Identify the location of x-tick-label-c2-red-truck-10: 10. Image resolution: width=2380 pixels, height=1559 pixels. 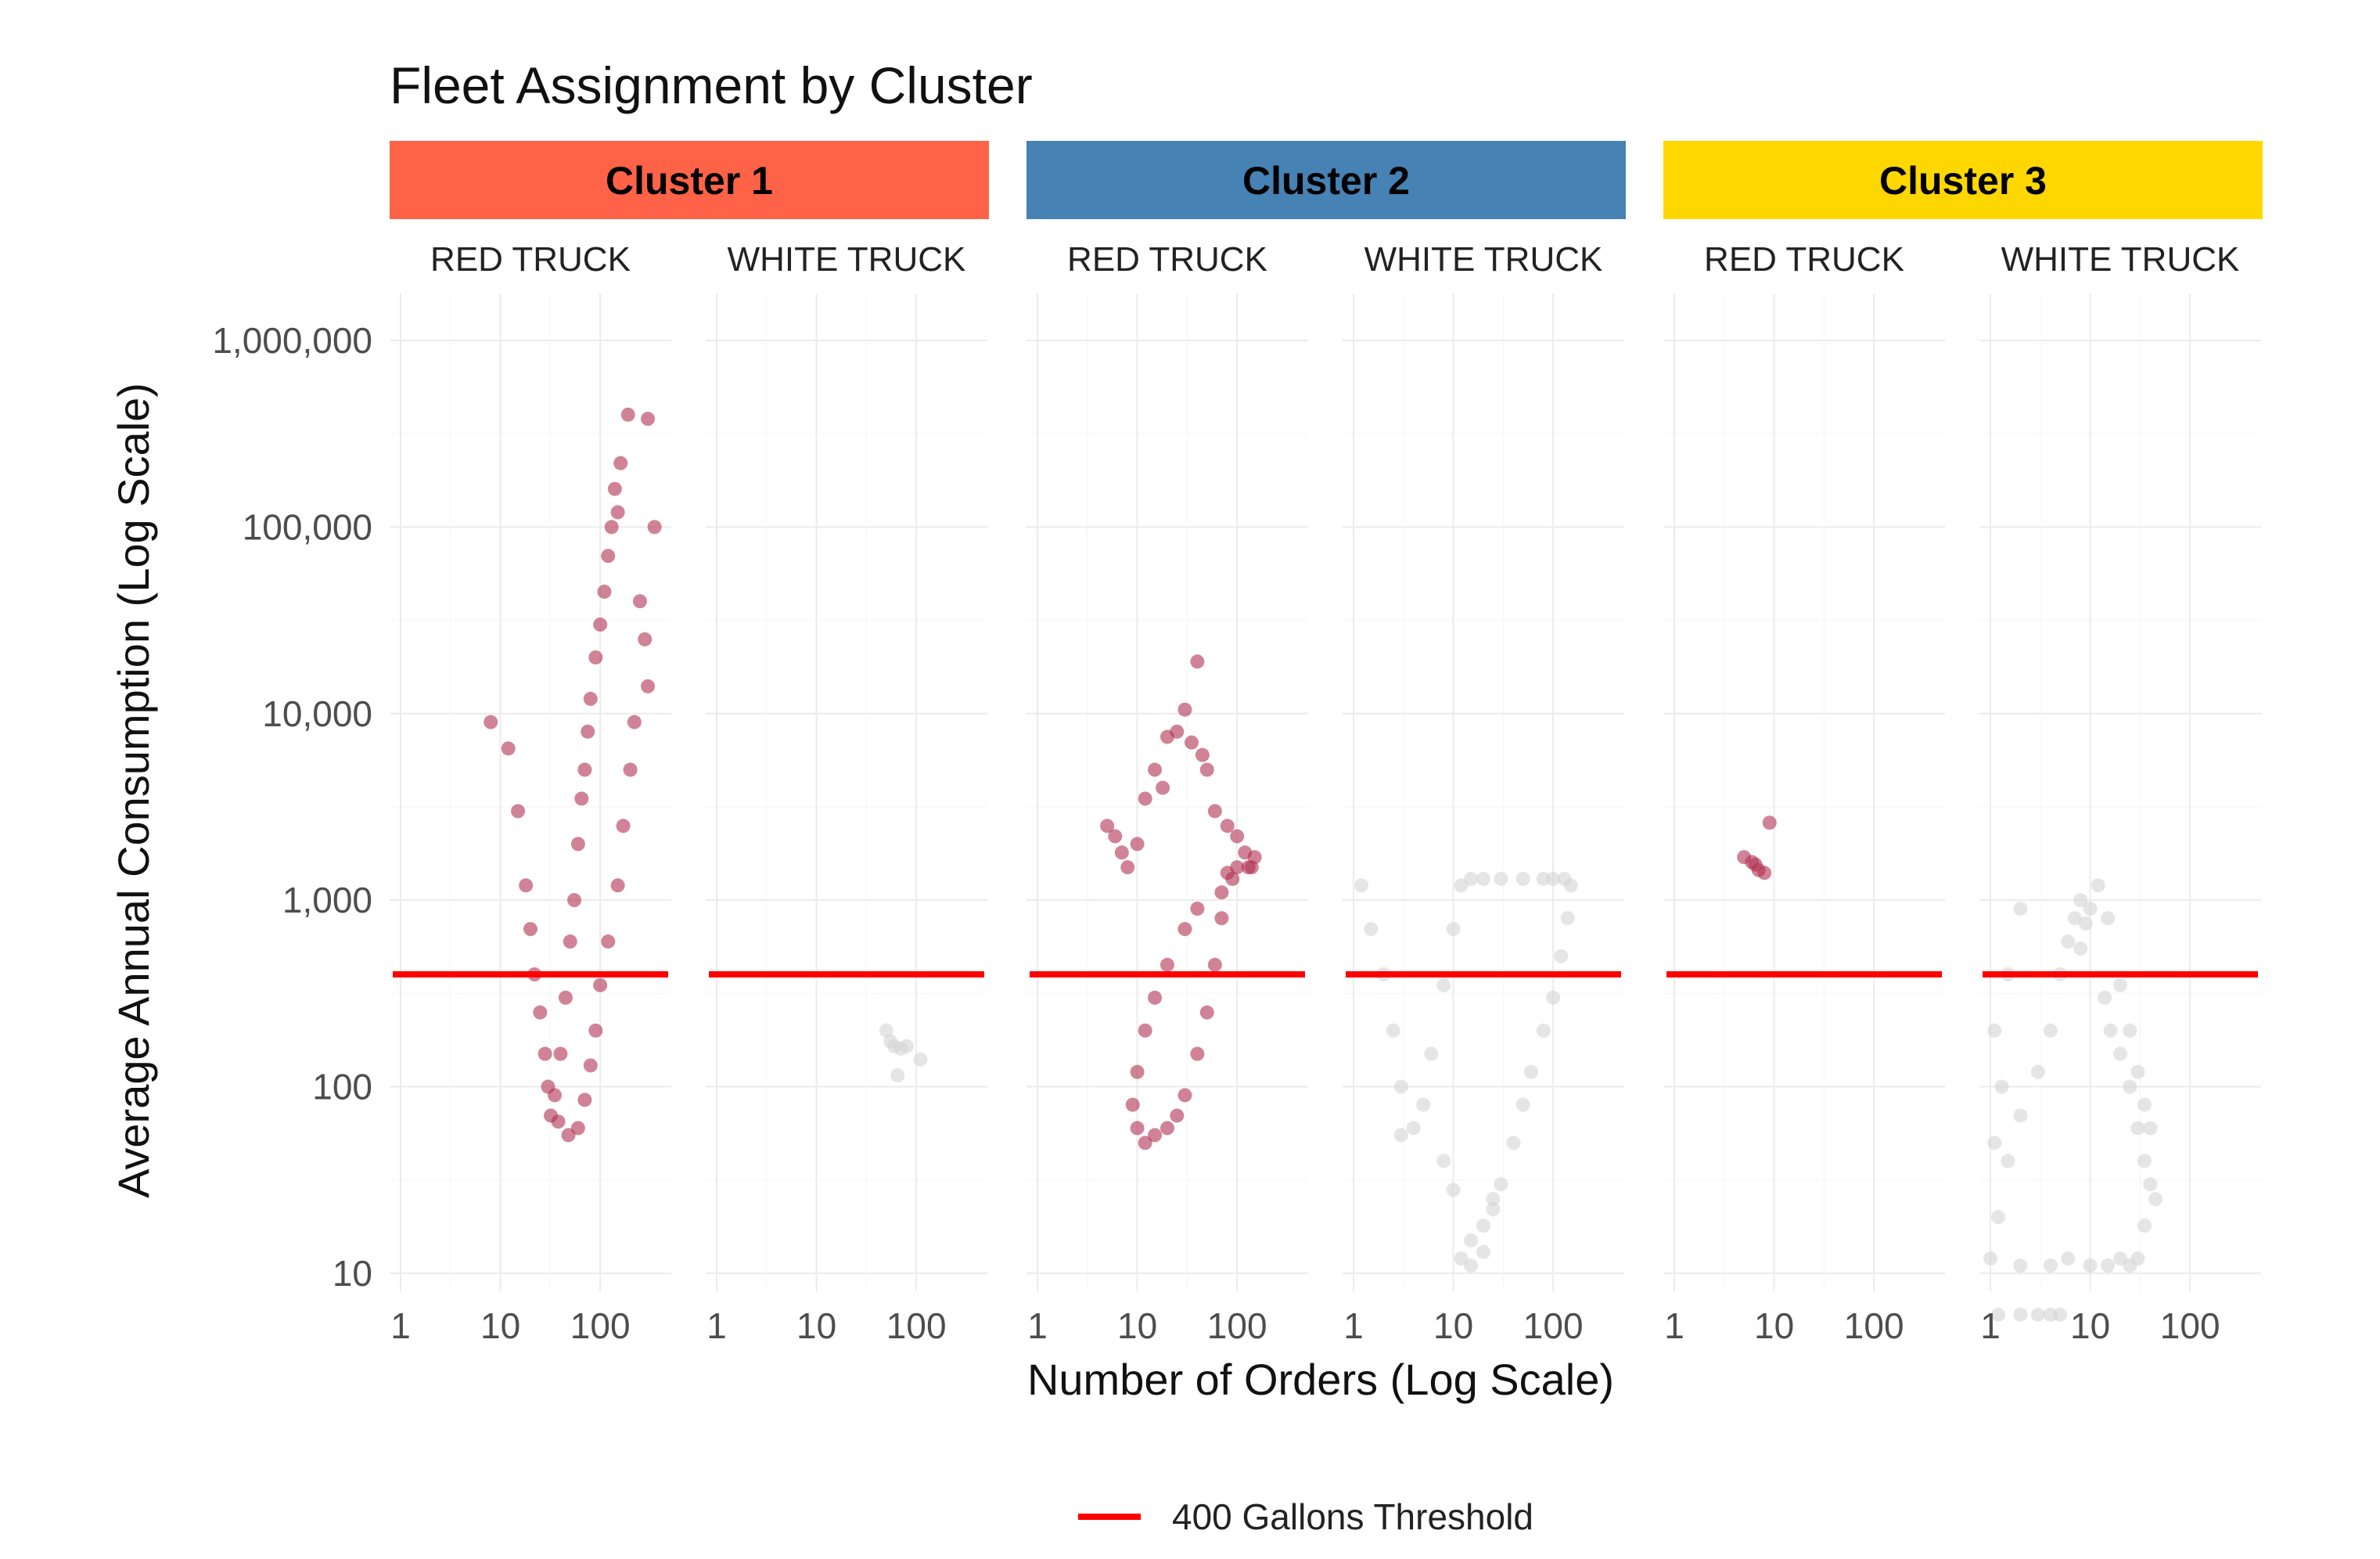
(1137, 1325).